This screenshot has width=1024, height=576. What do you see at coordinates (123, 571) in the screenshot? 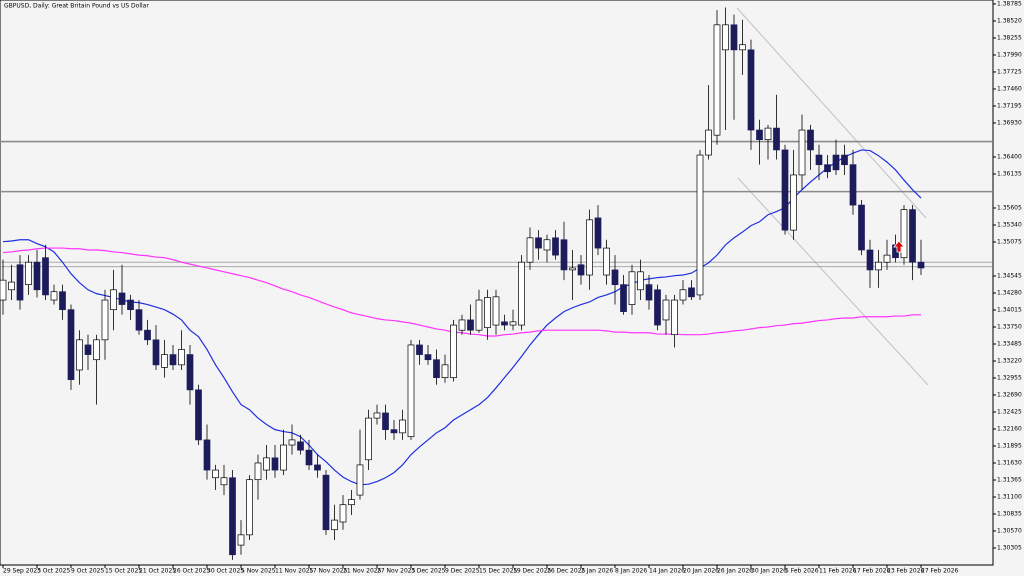
I see `x-tick-label: 15 Oct 2025` at bounding box center [123, 571].